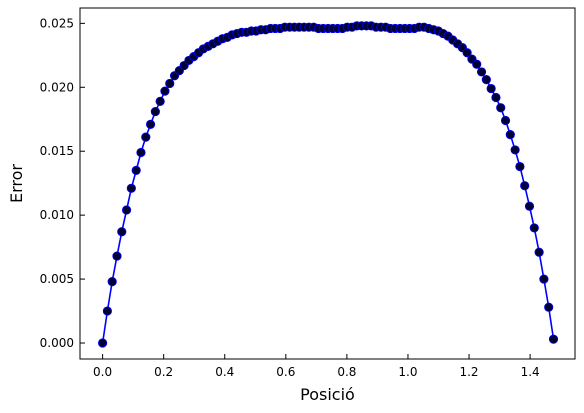 Image resolution: width=584 pixels, height=413 pixels. What do you see at coordinates (163, 372) in the screenshot?
I see `x-tick-label: 0.2` at bounding box center [163, 372].